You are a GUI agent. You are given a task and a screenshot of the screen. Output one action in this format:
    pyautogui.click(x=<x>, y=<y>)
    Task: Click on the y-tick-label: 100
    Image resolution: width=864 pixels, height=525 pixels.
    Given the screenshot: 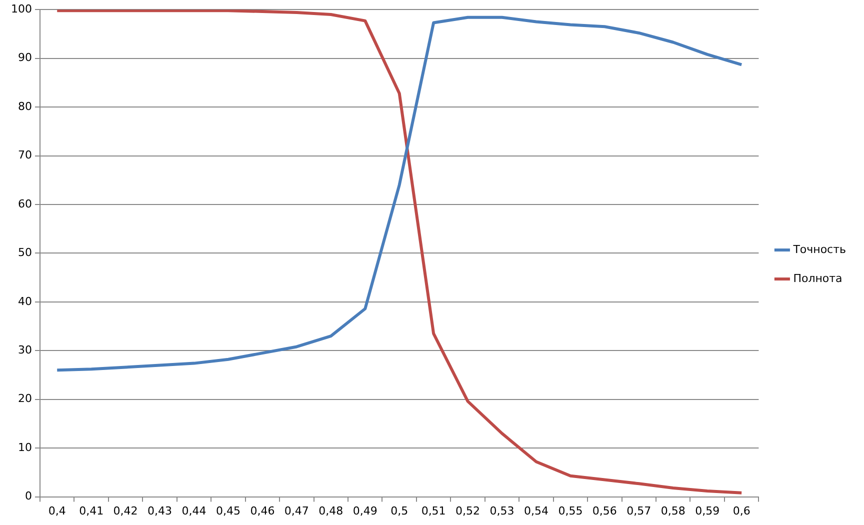 What is the action you would take?
    pyautogui.click(x=21, y=9)
    